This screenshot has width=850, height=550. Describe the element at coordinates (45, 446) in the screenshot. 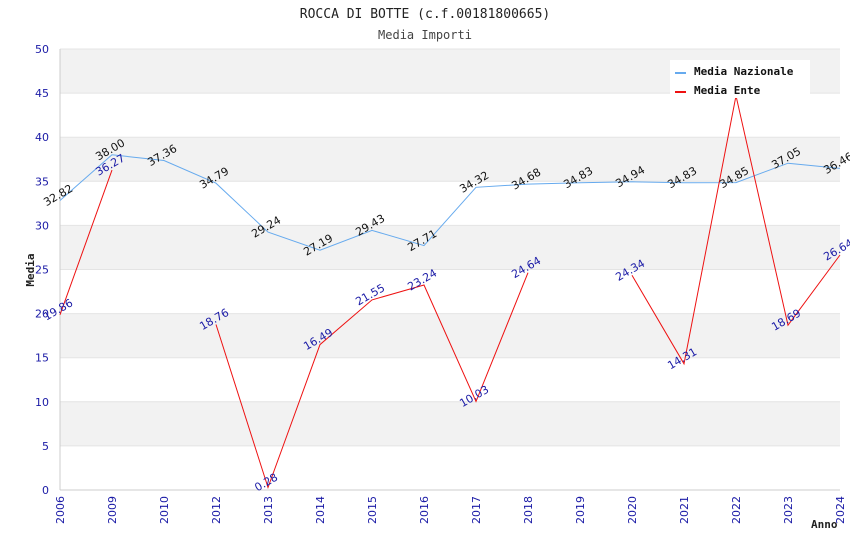

I see `y-tick-label: 5` at that location.